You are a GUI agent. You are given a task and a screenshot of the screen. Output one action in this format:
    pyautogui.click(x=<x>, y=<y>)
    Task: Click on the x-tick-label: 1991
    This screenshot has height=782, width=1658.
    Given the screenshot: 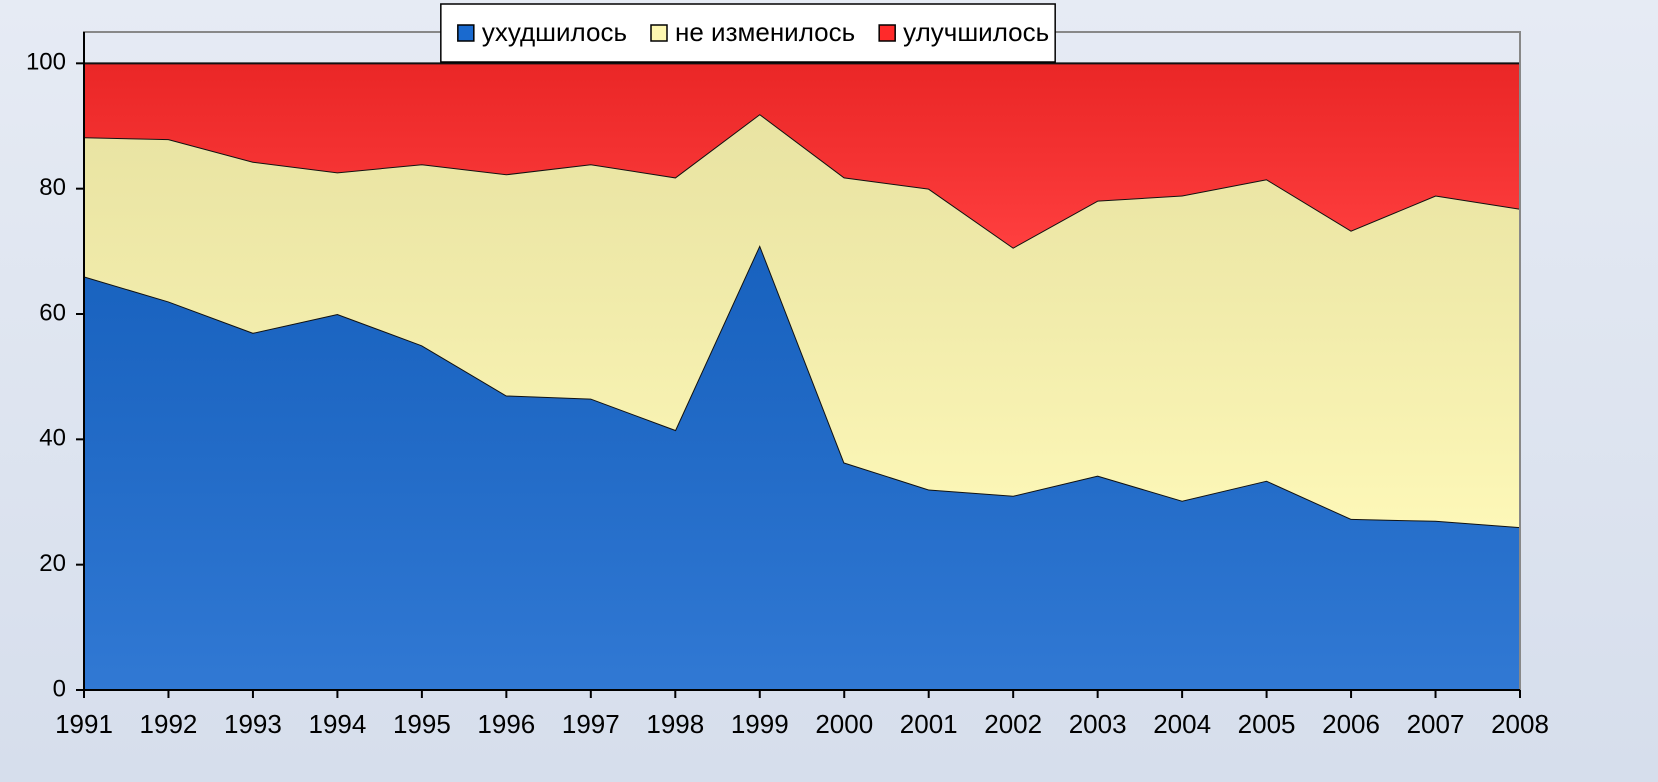 What is the action you would take?
    pyautogui.click(x=84, y=724)
    